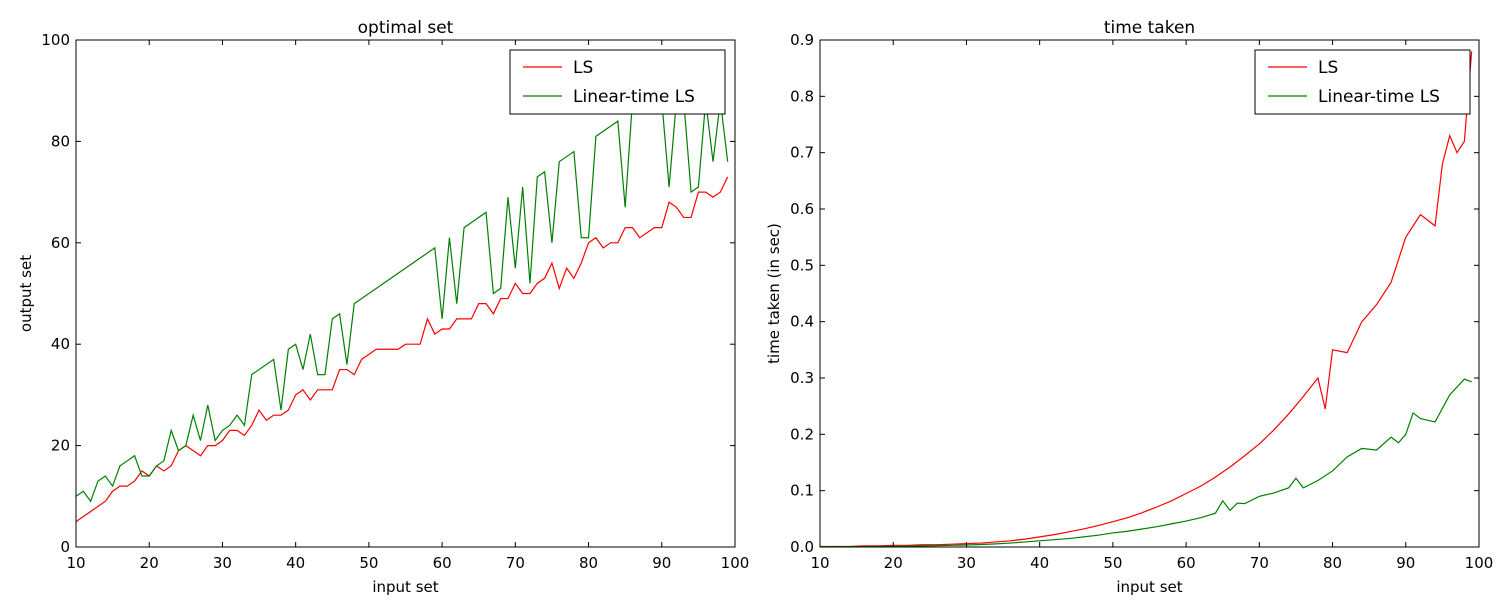 This screenshot has height=612, width=1512. Describe the element at coordinates (802, 153) in the screenshot. I see `y-tick-label: 0.7` at that location.